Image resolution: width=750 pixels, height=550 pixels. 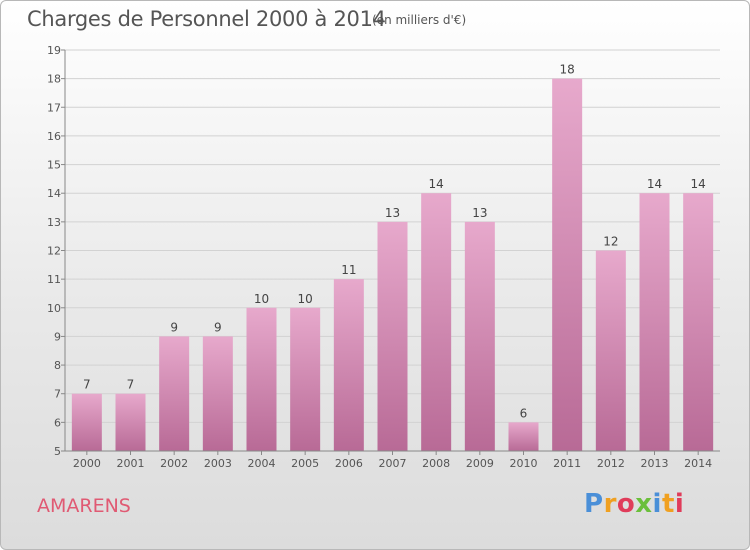 What do you see at coordinates (54, 50) in the screenshot?
I see `y-tick-label: 19` at bounding box center [54, 50].